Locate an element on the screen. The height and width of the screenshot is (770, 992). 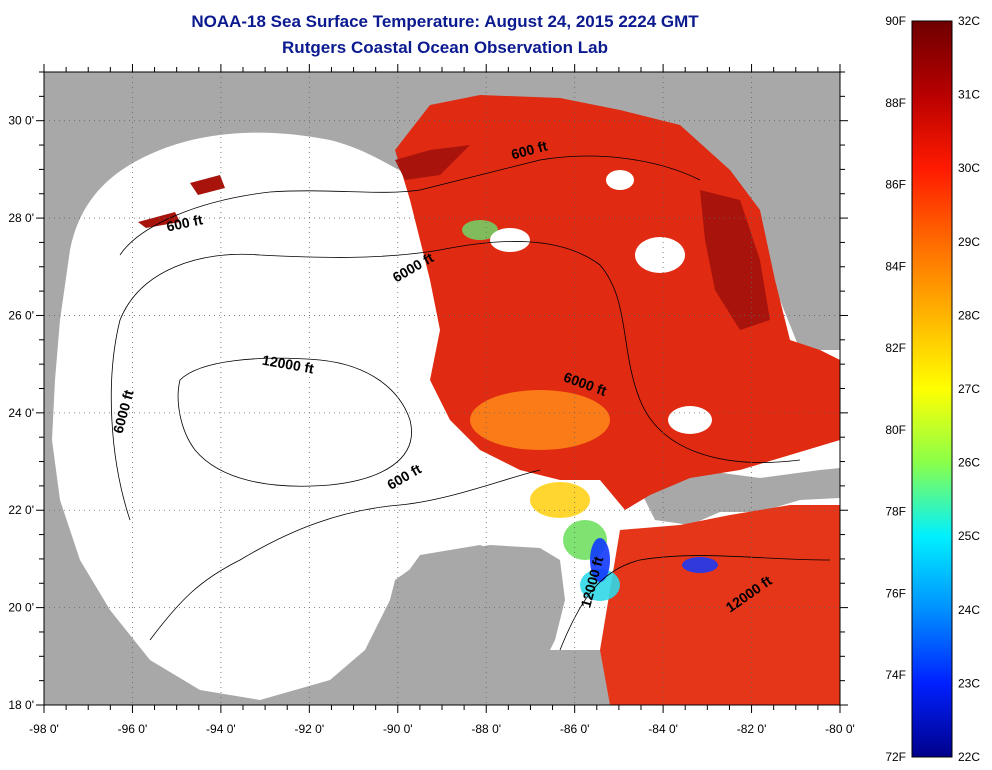
florida is located at coordinates (770, 196).